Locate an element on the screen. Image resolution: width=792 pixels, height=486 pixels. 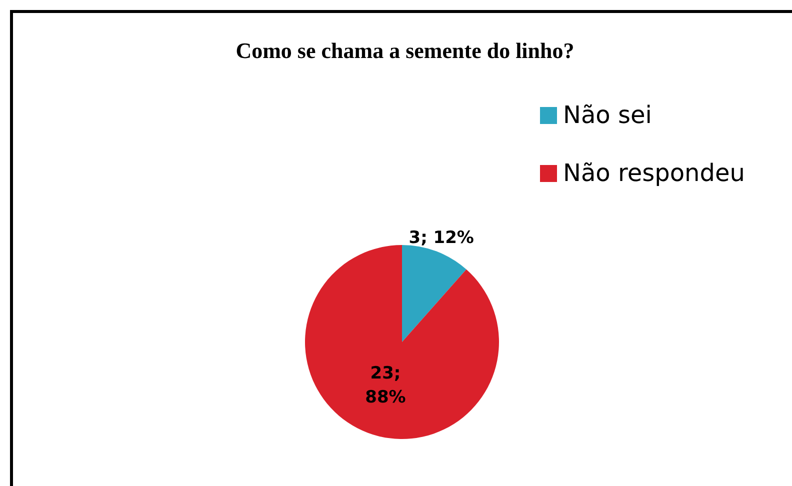
data-label: 3; 12% is located at coordinates (441, 238).